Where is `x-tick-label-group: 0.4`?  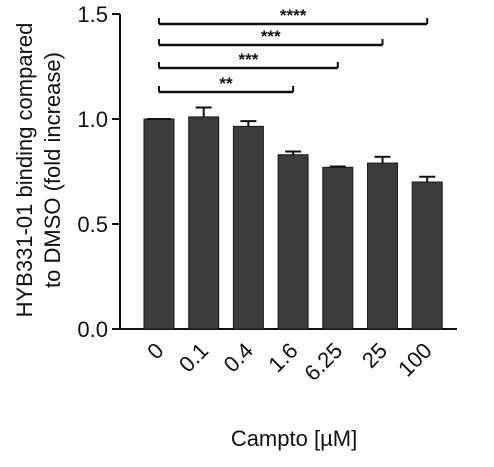 x-tick-label-group: 0.4 is located at coordinates (238, 357).